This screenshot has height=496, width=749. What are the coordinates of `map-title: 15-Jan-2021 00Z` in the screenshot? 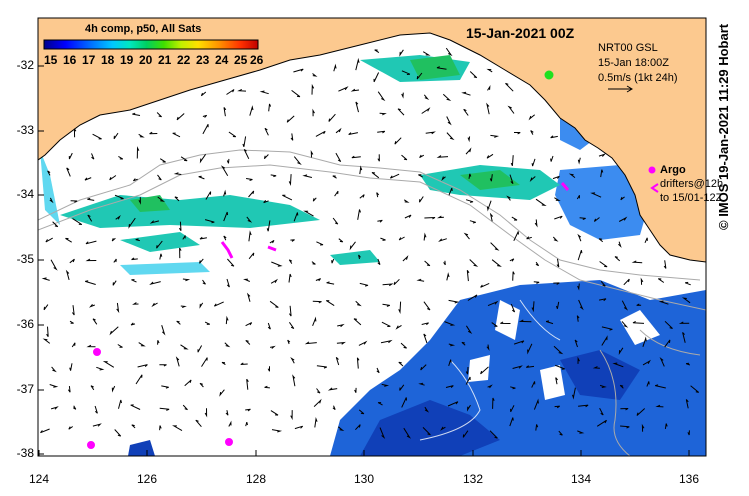 It's located at (520, 33).